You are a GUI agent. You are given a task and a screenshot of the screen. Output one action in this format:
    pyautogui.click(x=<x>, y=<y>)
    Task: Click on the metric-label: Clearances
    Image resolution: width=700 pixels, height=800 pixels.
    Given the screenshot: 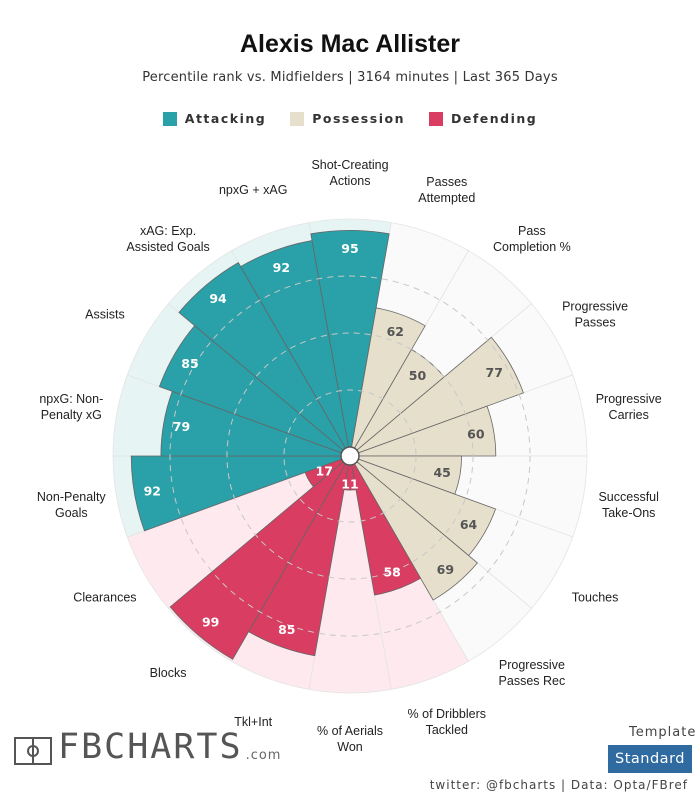 What is the action you would take?
    pyautogui.click(x=104, y=598)
    